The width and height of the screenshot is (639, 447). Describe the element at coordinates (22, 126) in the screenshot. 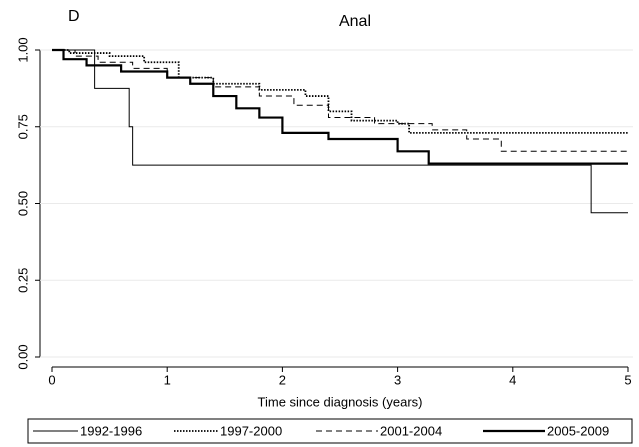

I see `y-tick-label: 0.75` at that location.